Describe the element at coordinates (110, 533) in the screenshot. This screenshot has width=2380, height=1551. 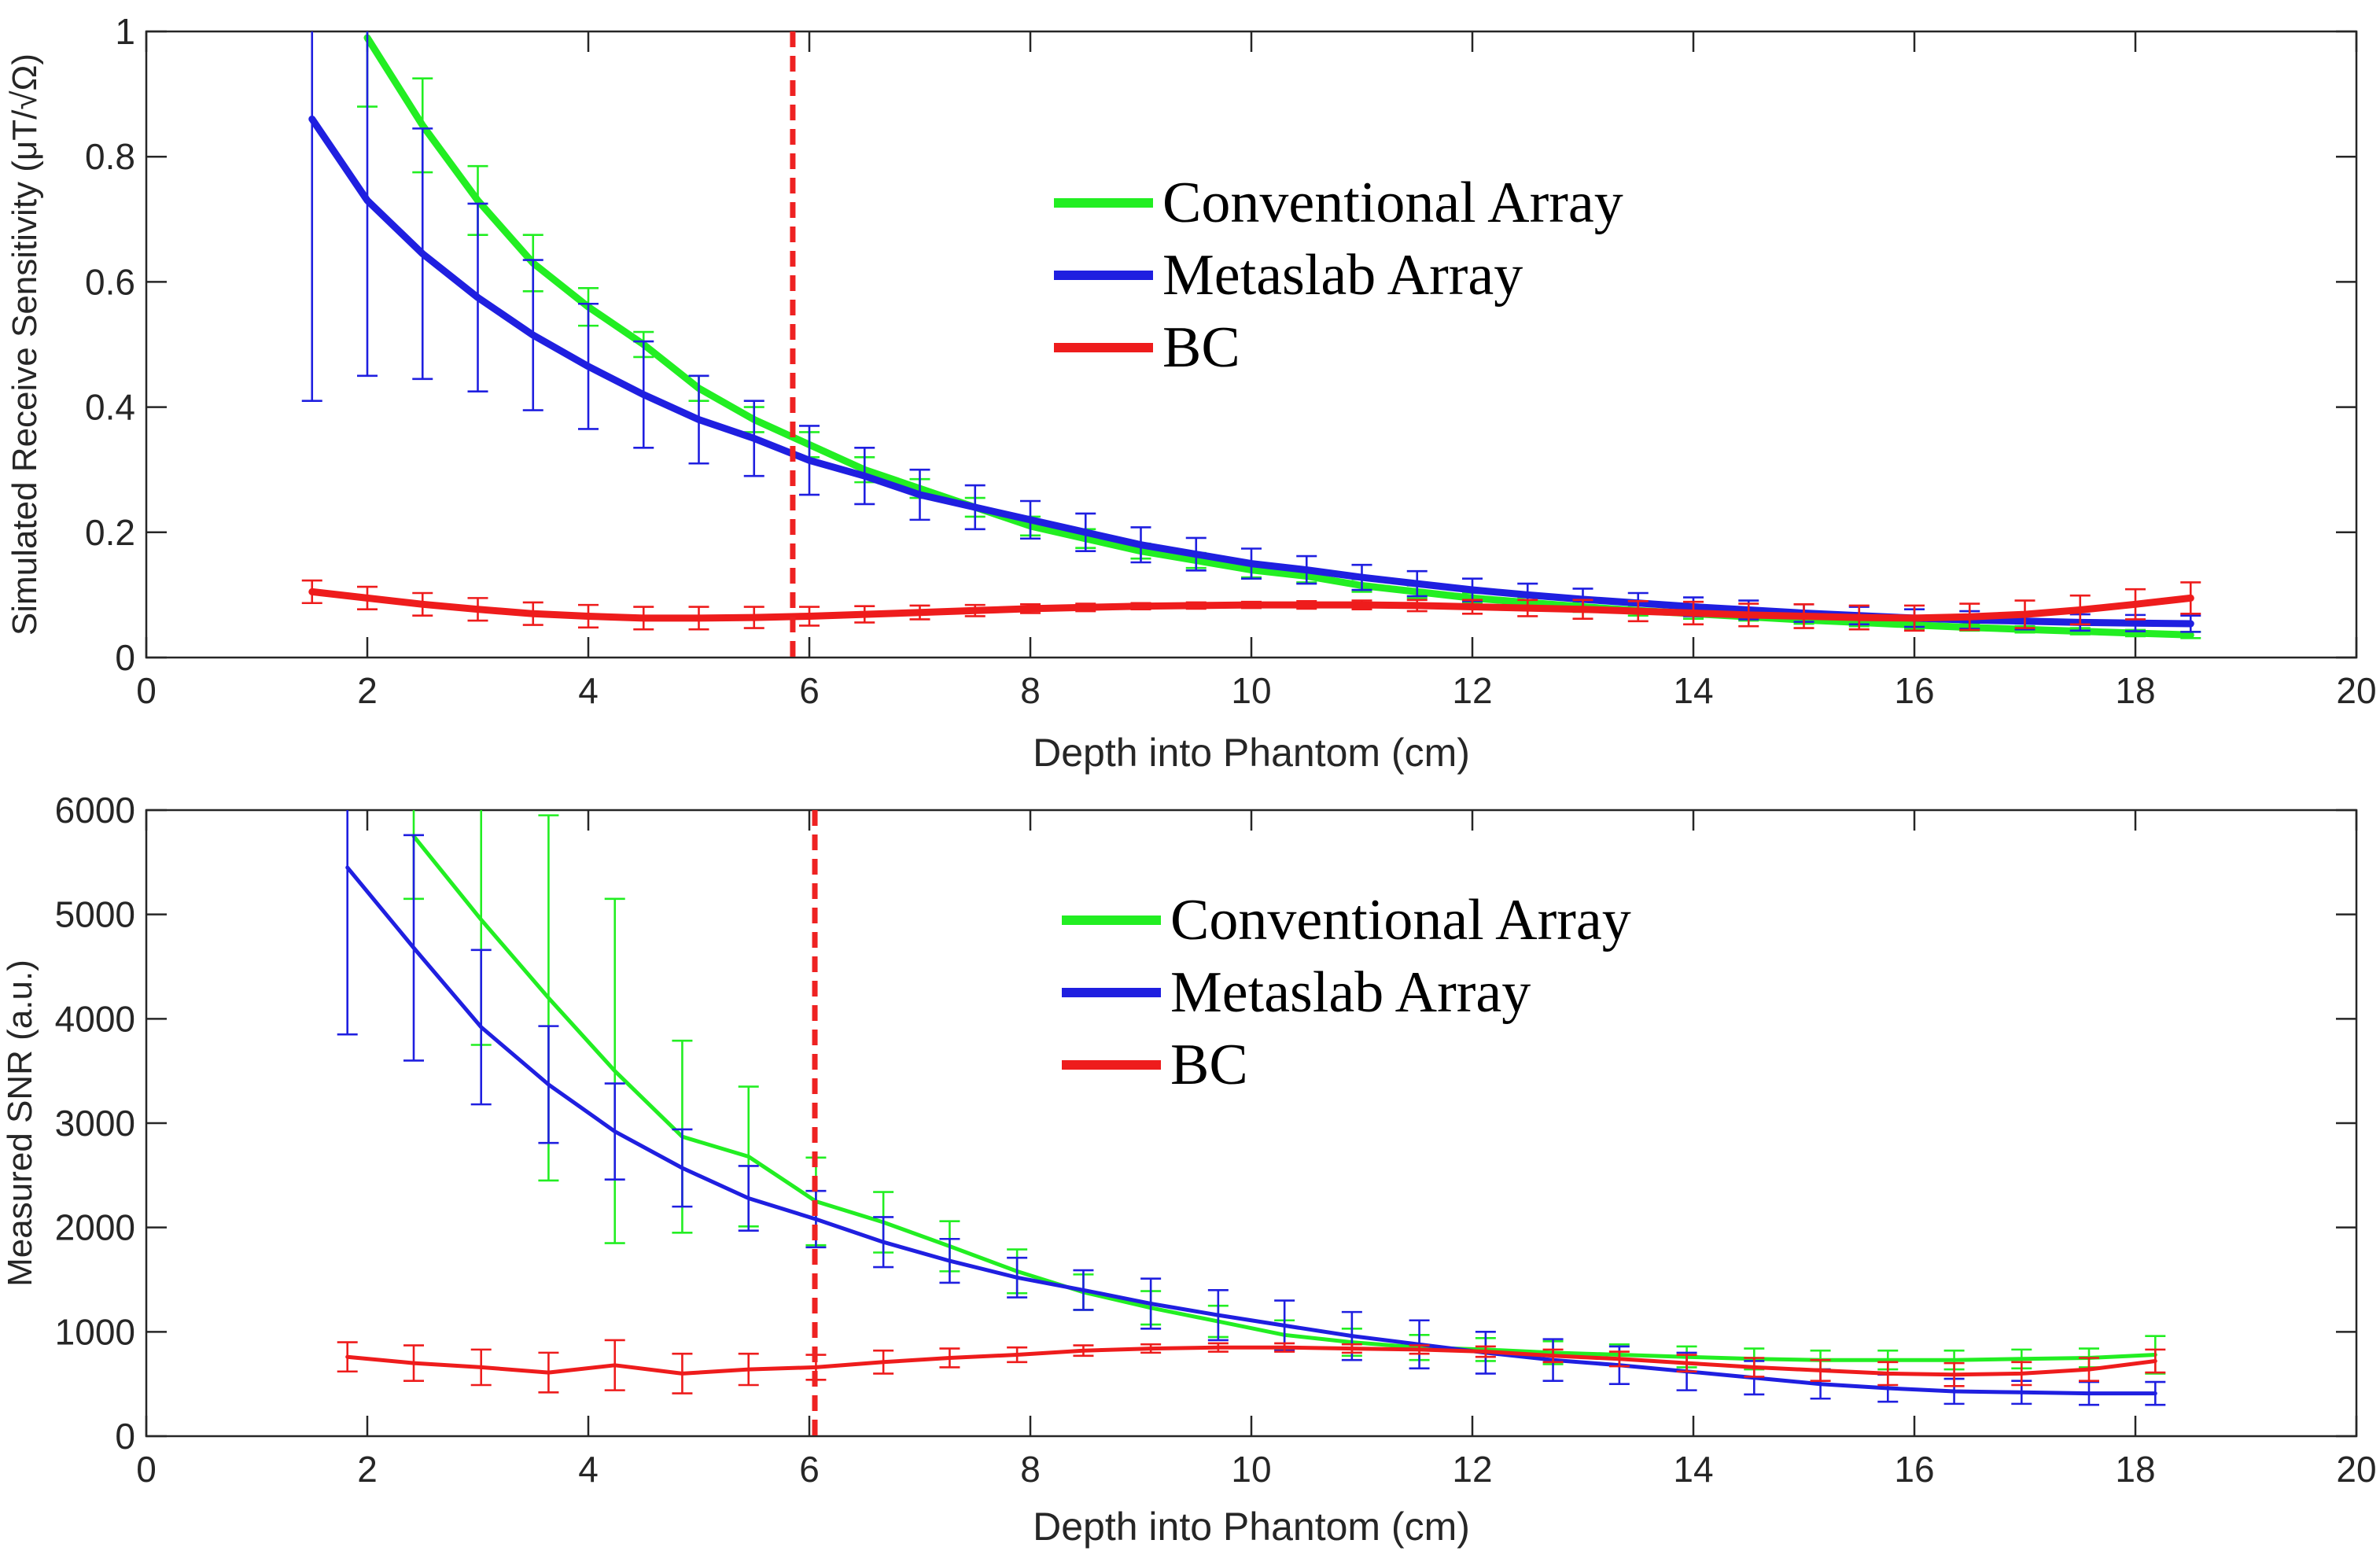
I see `y-tick-label: 0.2` at that location.